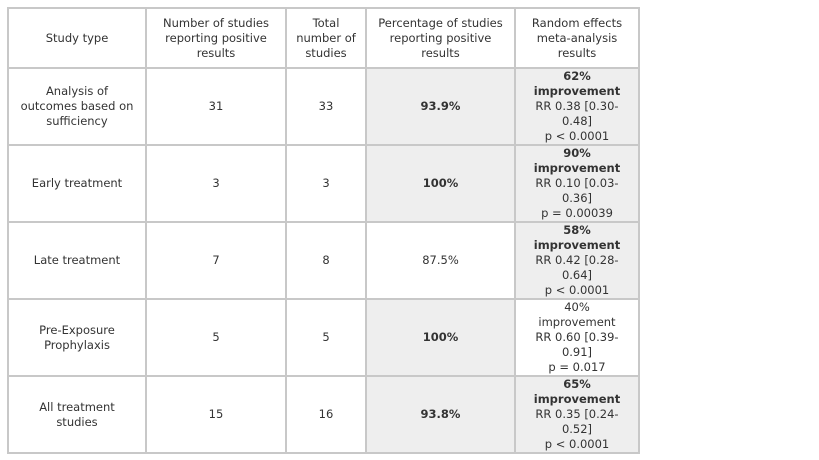 The image size is (819, 460). I want to click on value-cell: 87.5%, so click(440, 260).